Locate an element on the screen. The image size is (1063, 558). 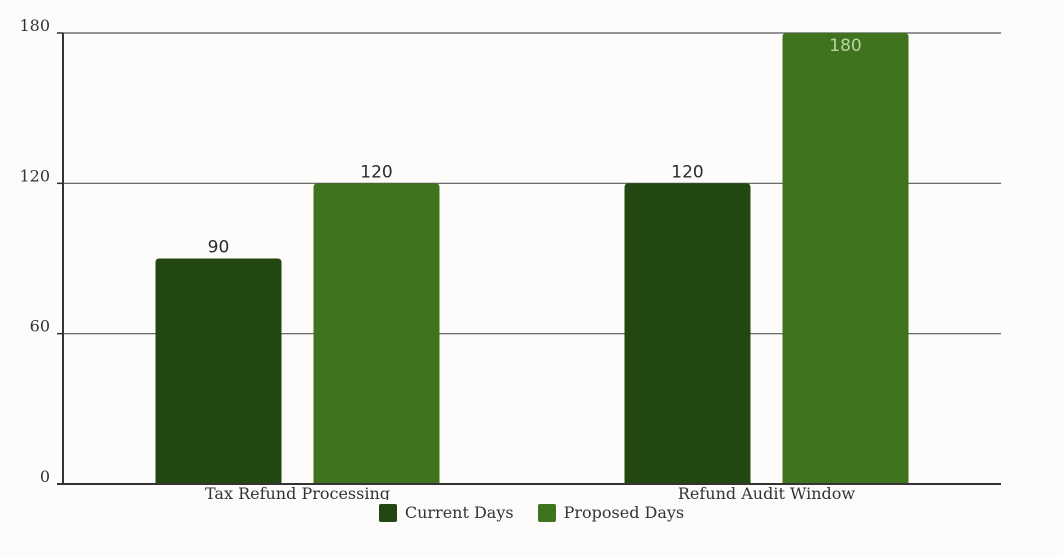
category-label: Tax Refund Processing is located at coordinates (297, 492).